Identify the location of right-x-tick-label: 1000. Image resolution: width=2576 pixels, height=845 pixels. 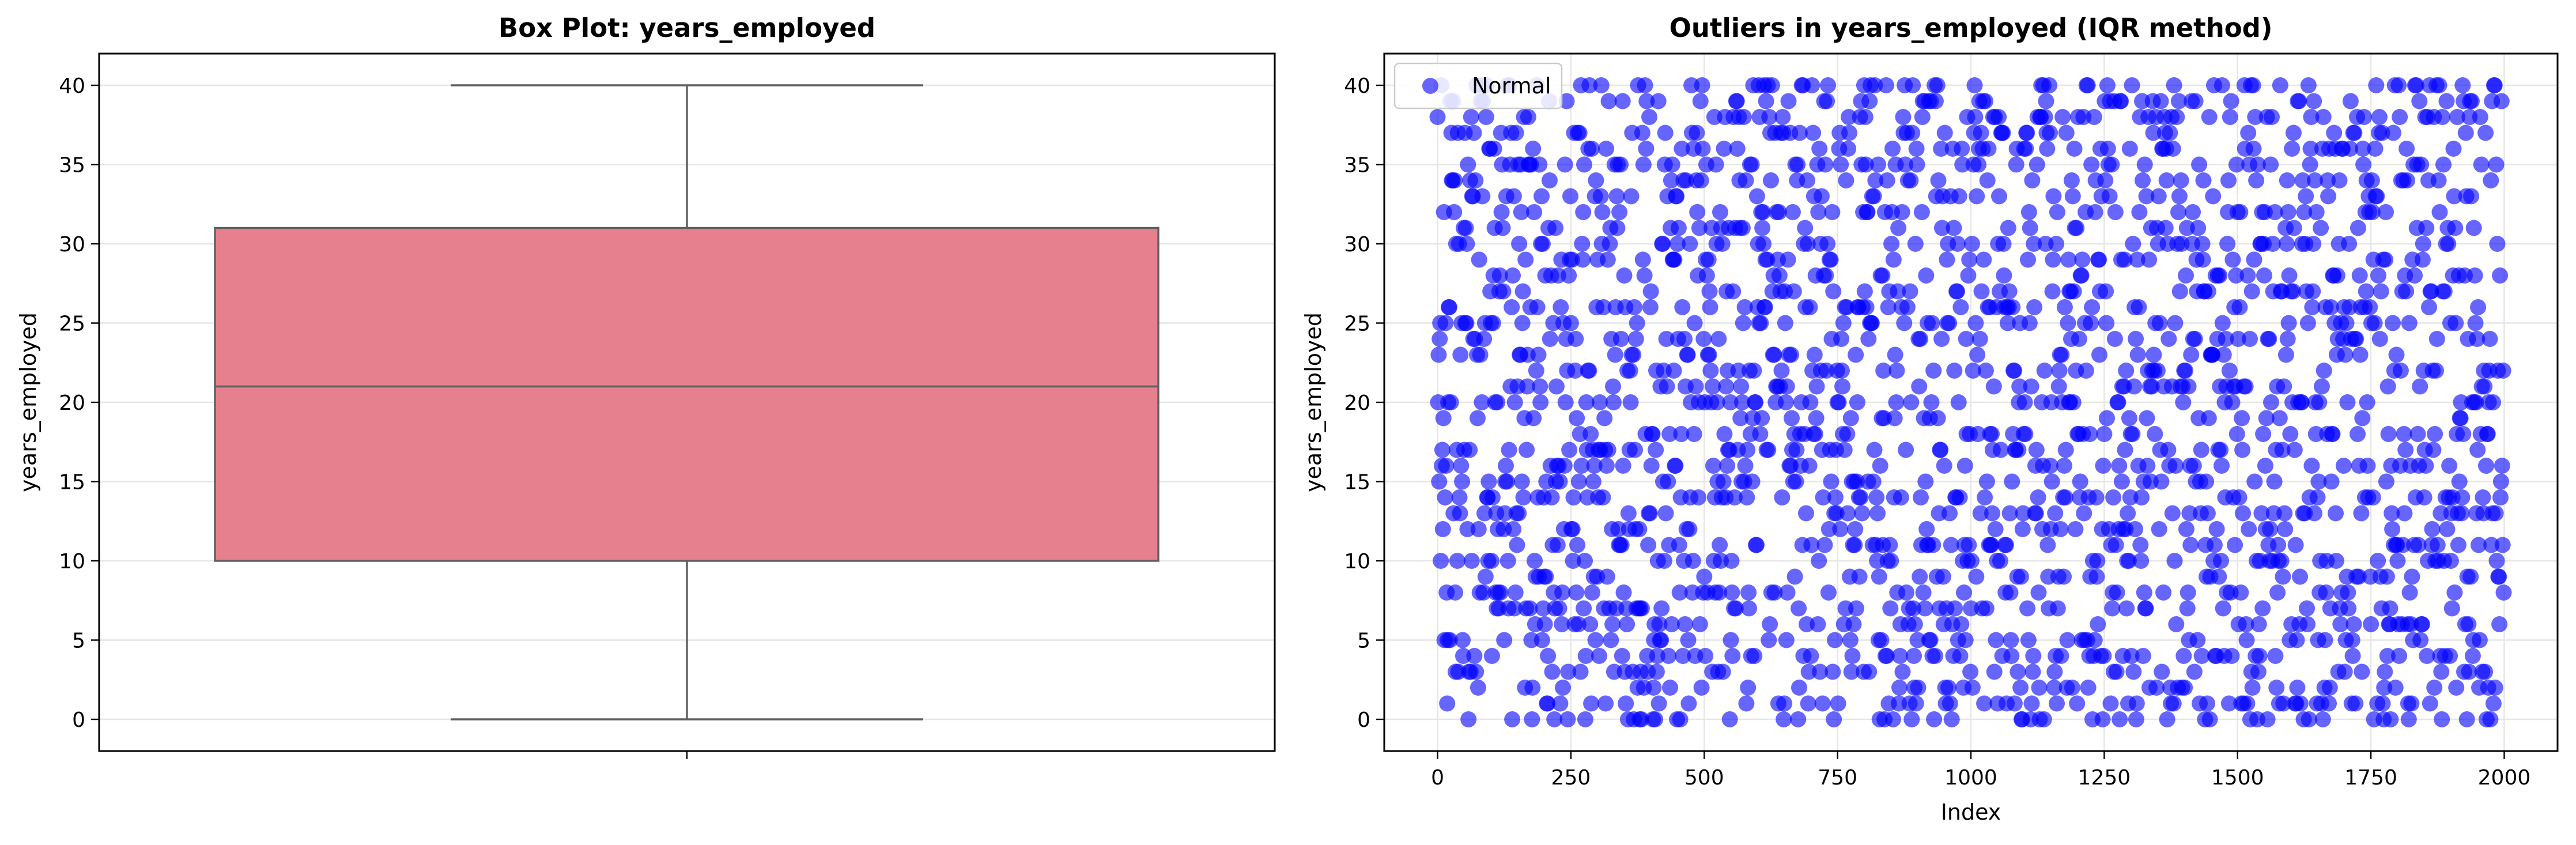
(1970, 778).